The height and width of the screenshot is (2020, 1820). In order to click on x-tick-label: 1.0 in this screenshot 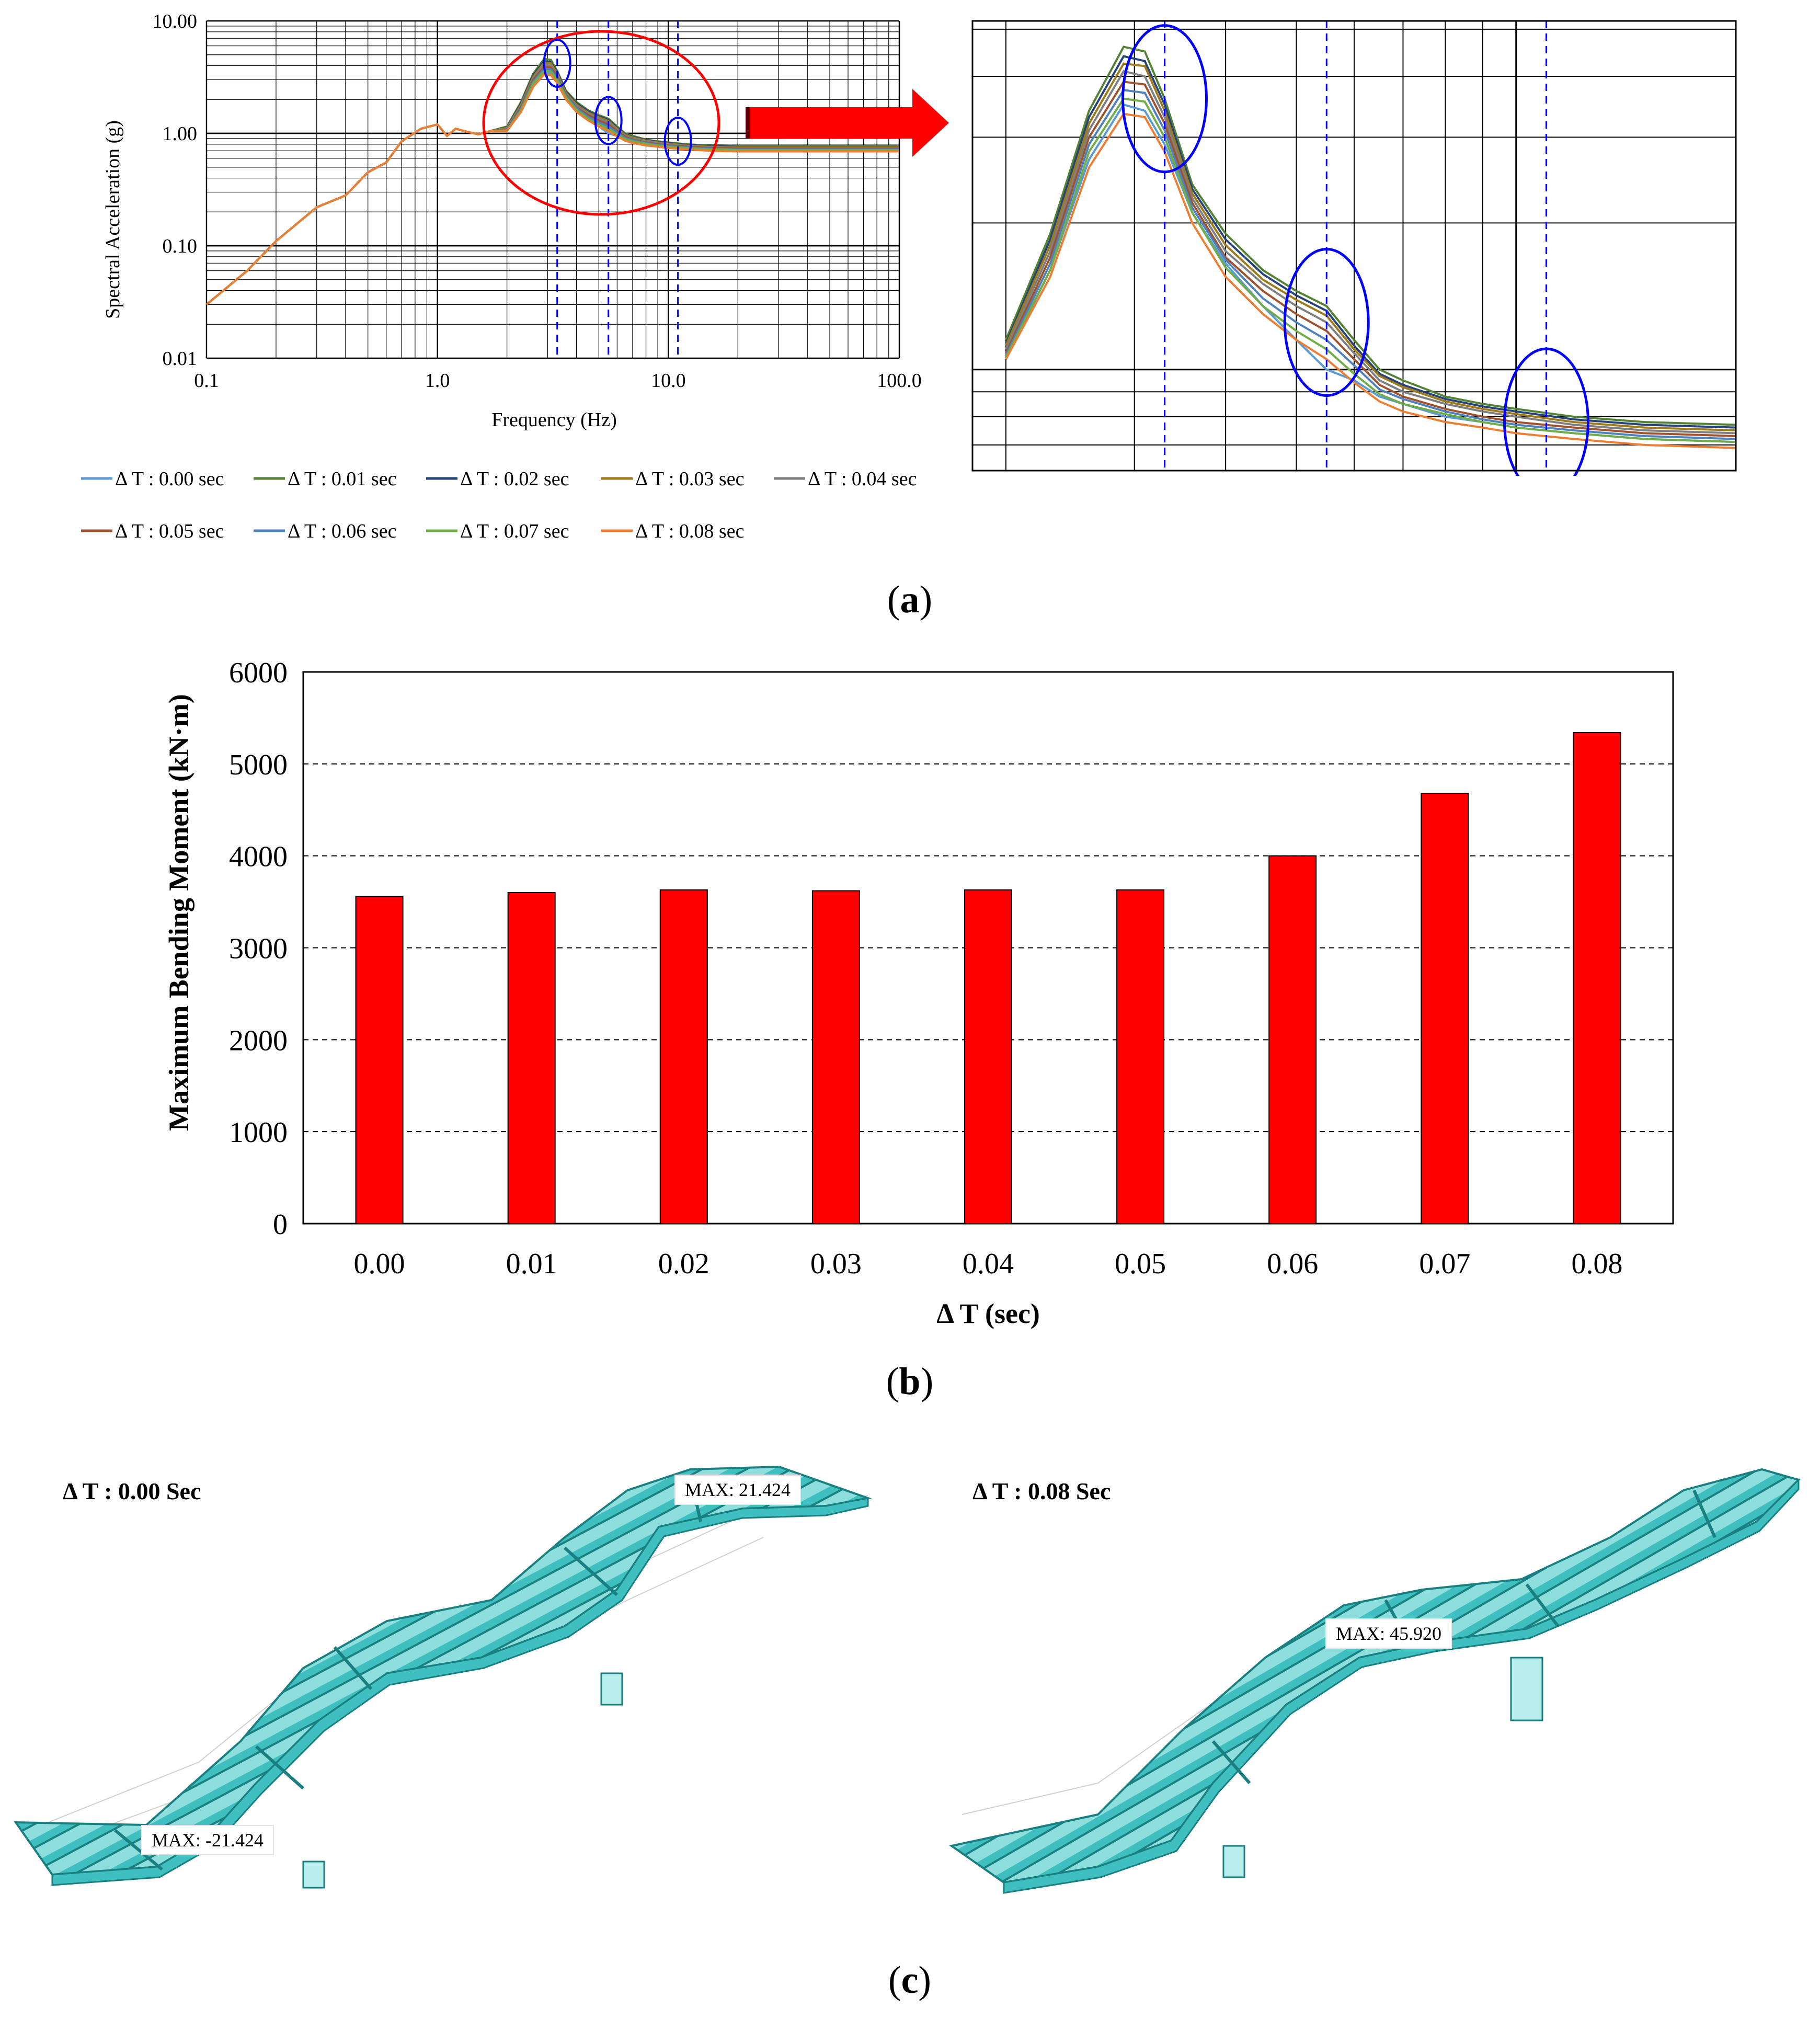, I will do `click(438, 381)`.